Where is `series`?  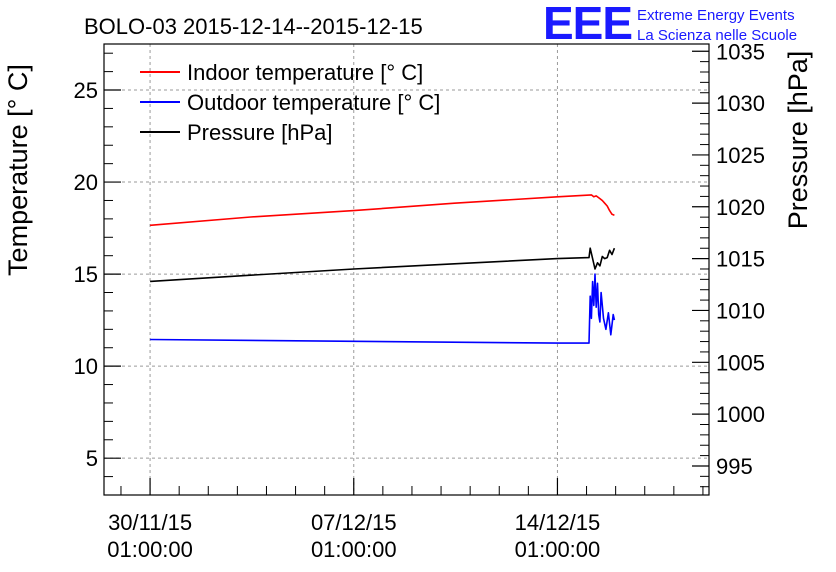 series is located at coordinates (383, 269).